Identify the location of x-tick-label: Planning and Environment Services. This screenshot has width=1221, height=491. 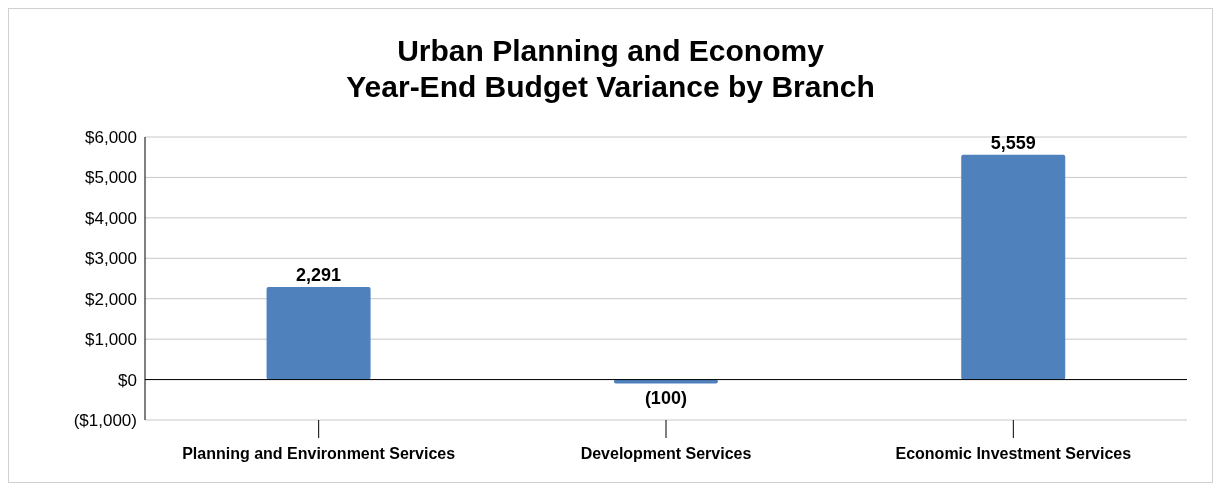
(319, 454).